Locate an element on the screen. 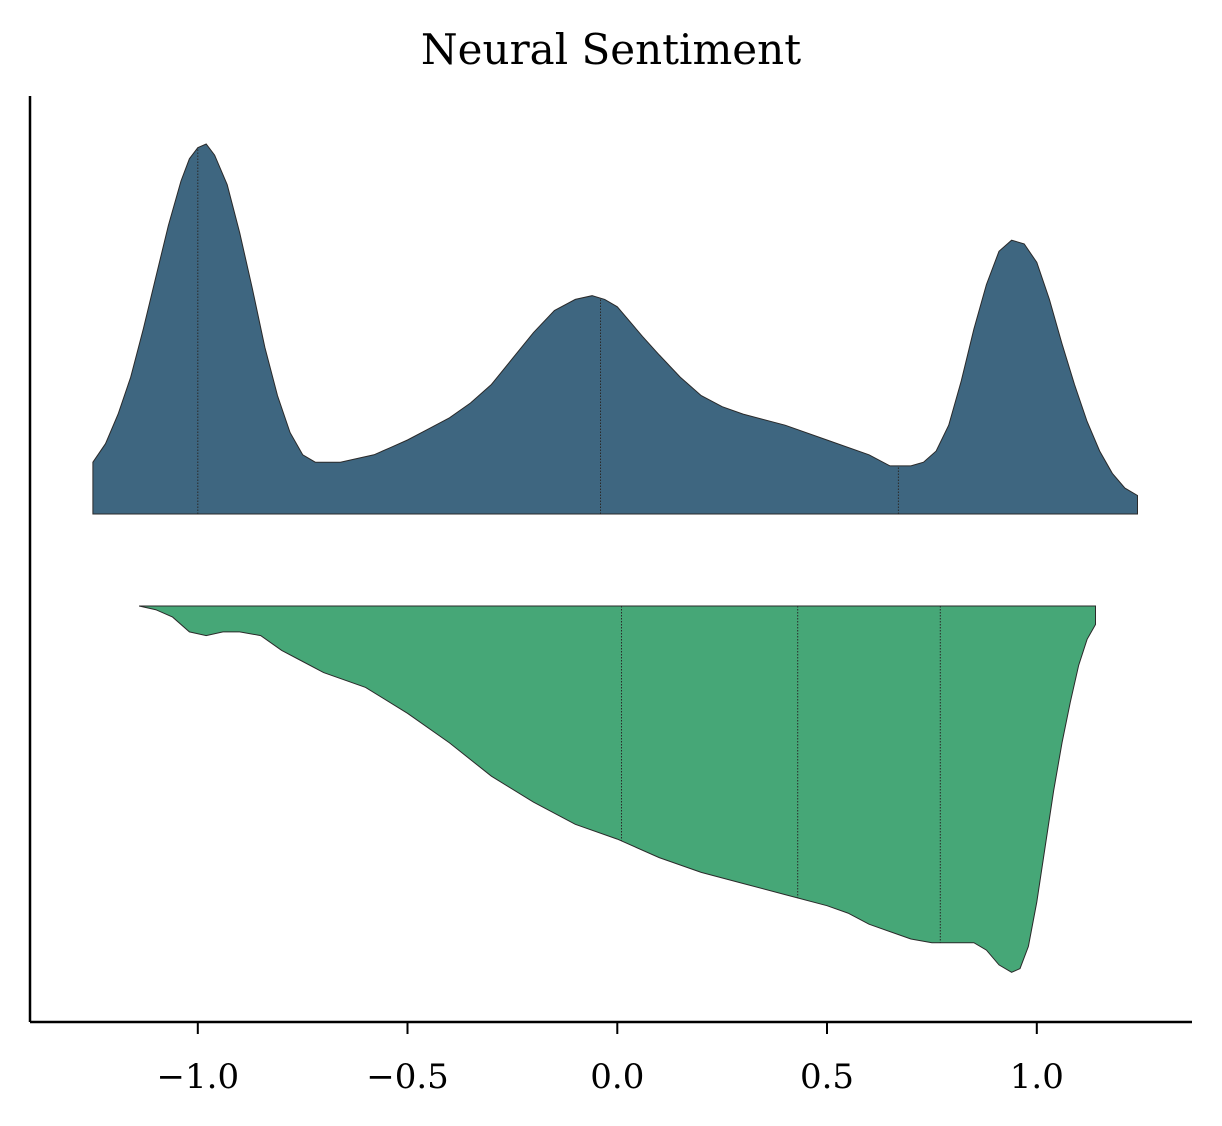  x-ticks: −1.0 −0.5 0.0 0.5 1.0 is located at coordinates (610, 1059).